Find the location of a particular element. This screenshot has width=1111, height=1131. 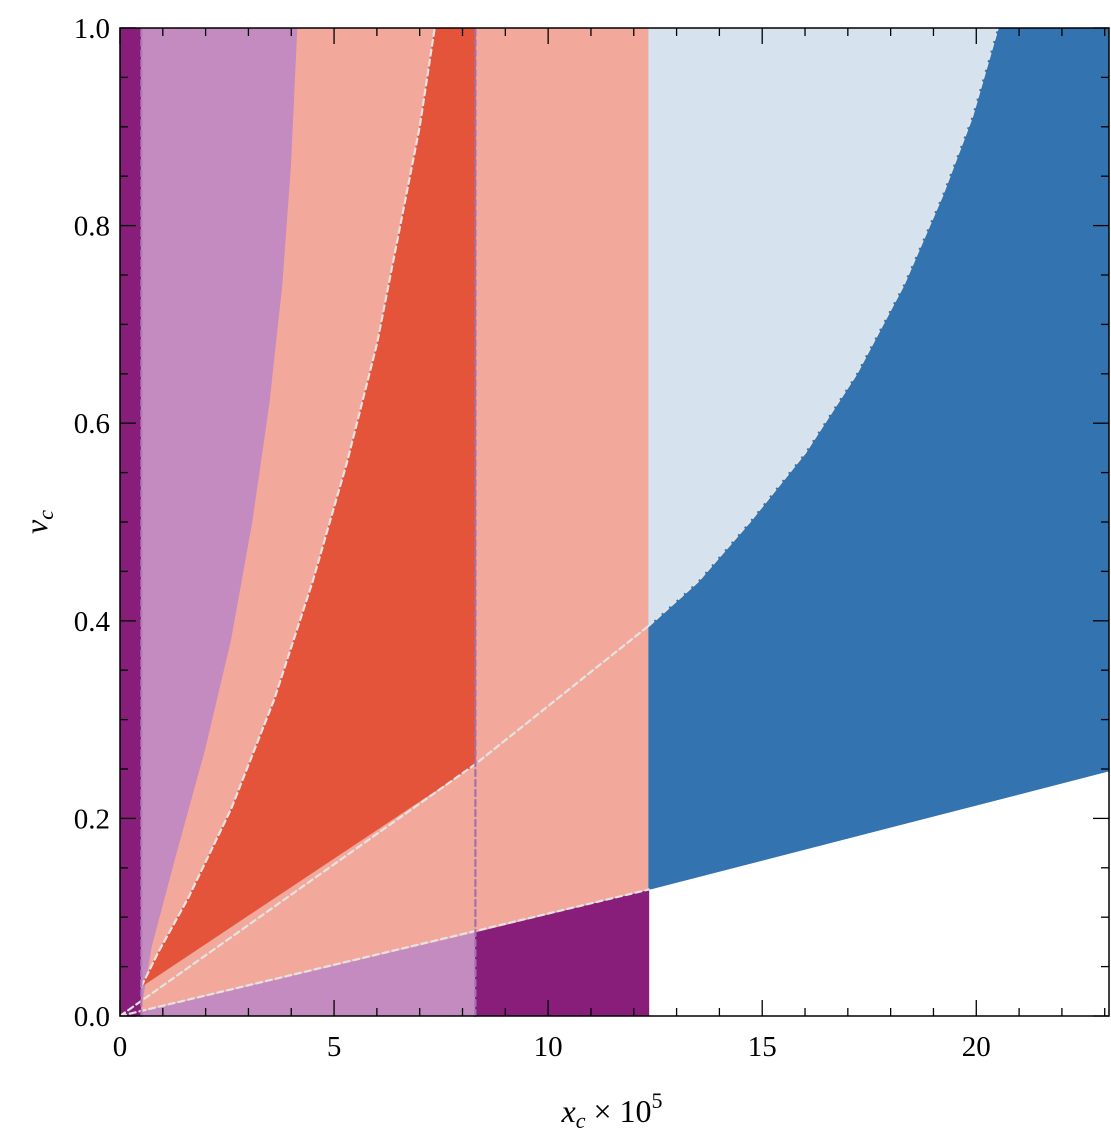

y-tick-label: 0.8 is located at coordinates (92, 227).